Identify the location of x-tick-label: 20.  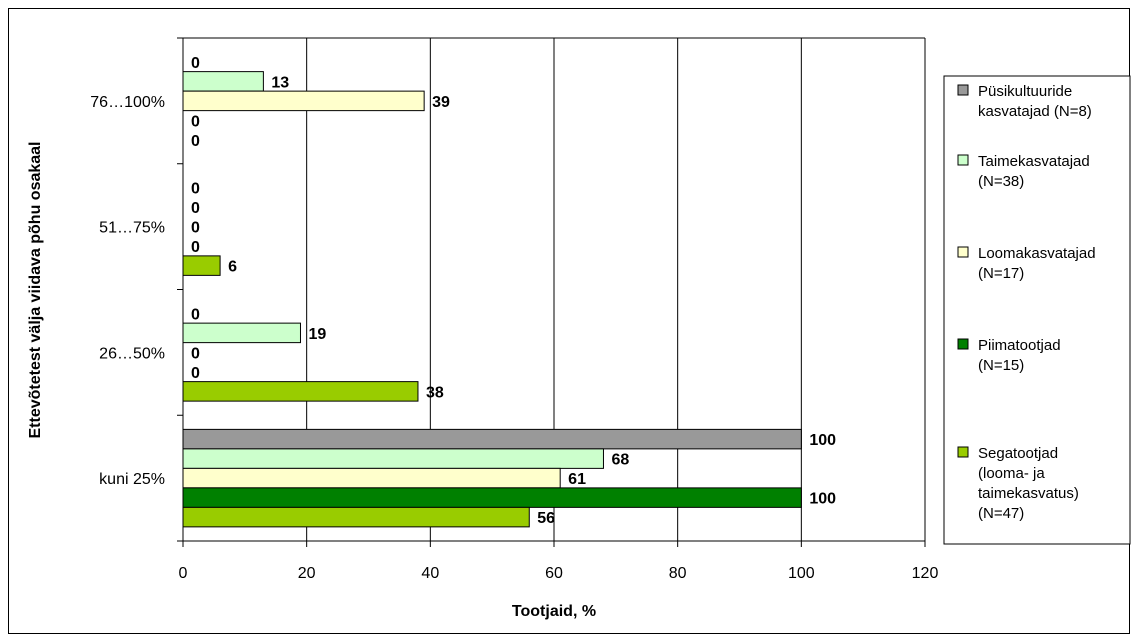
(307, 573).